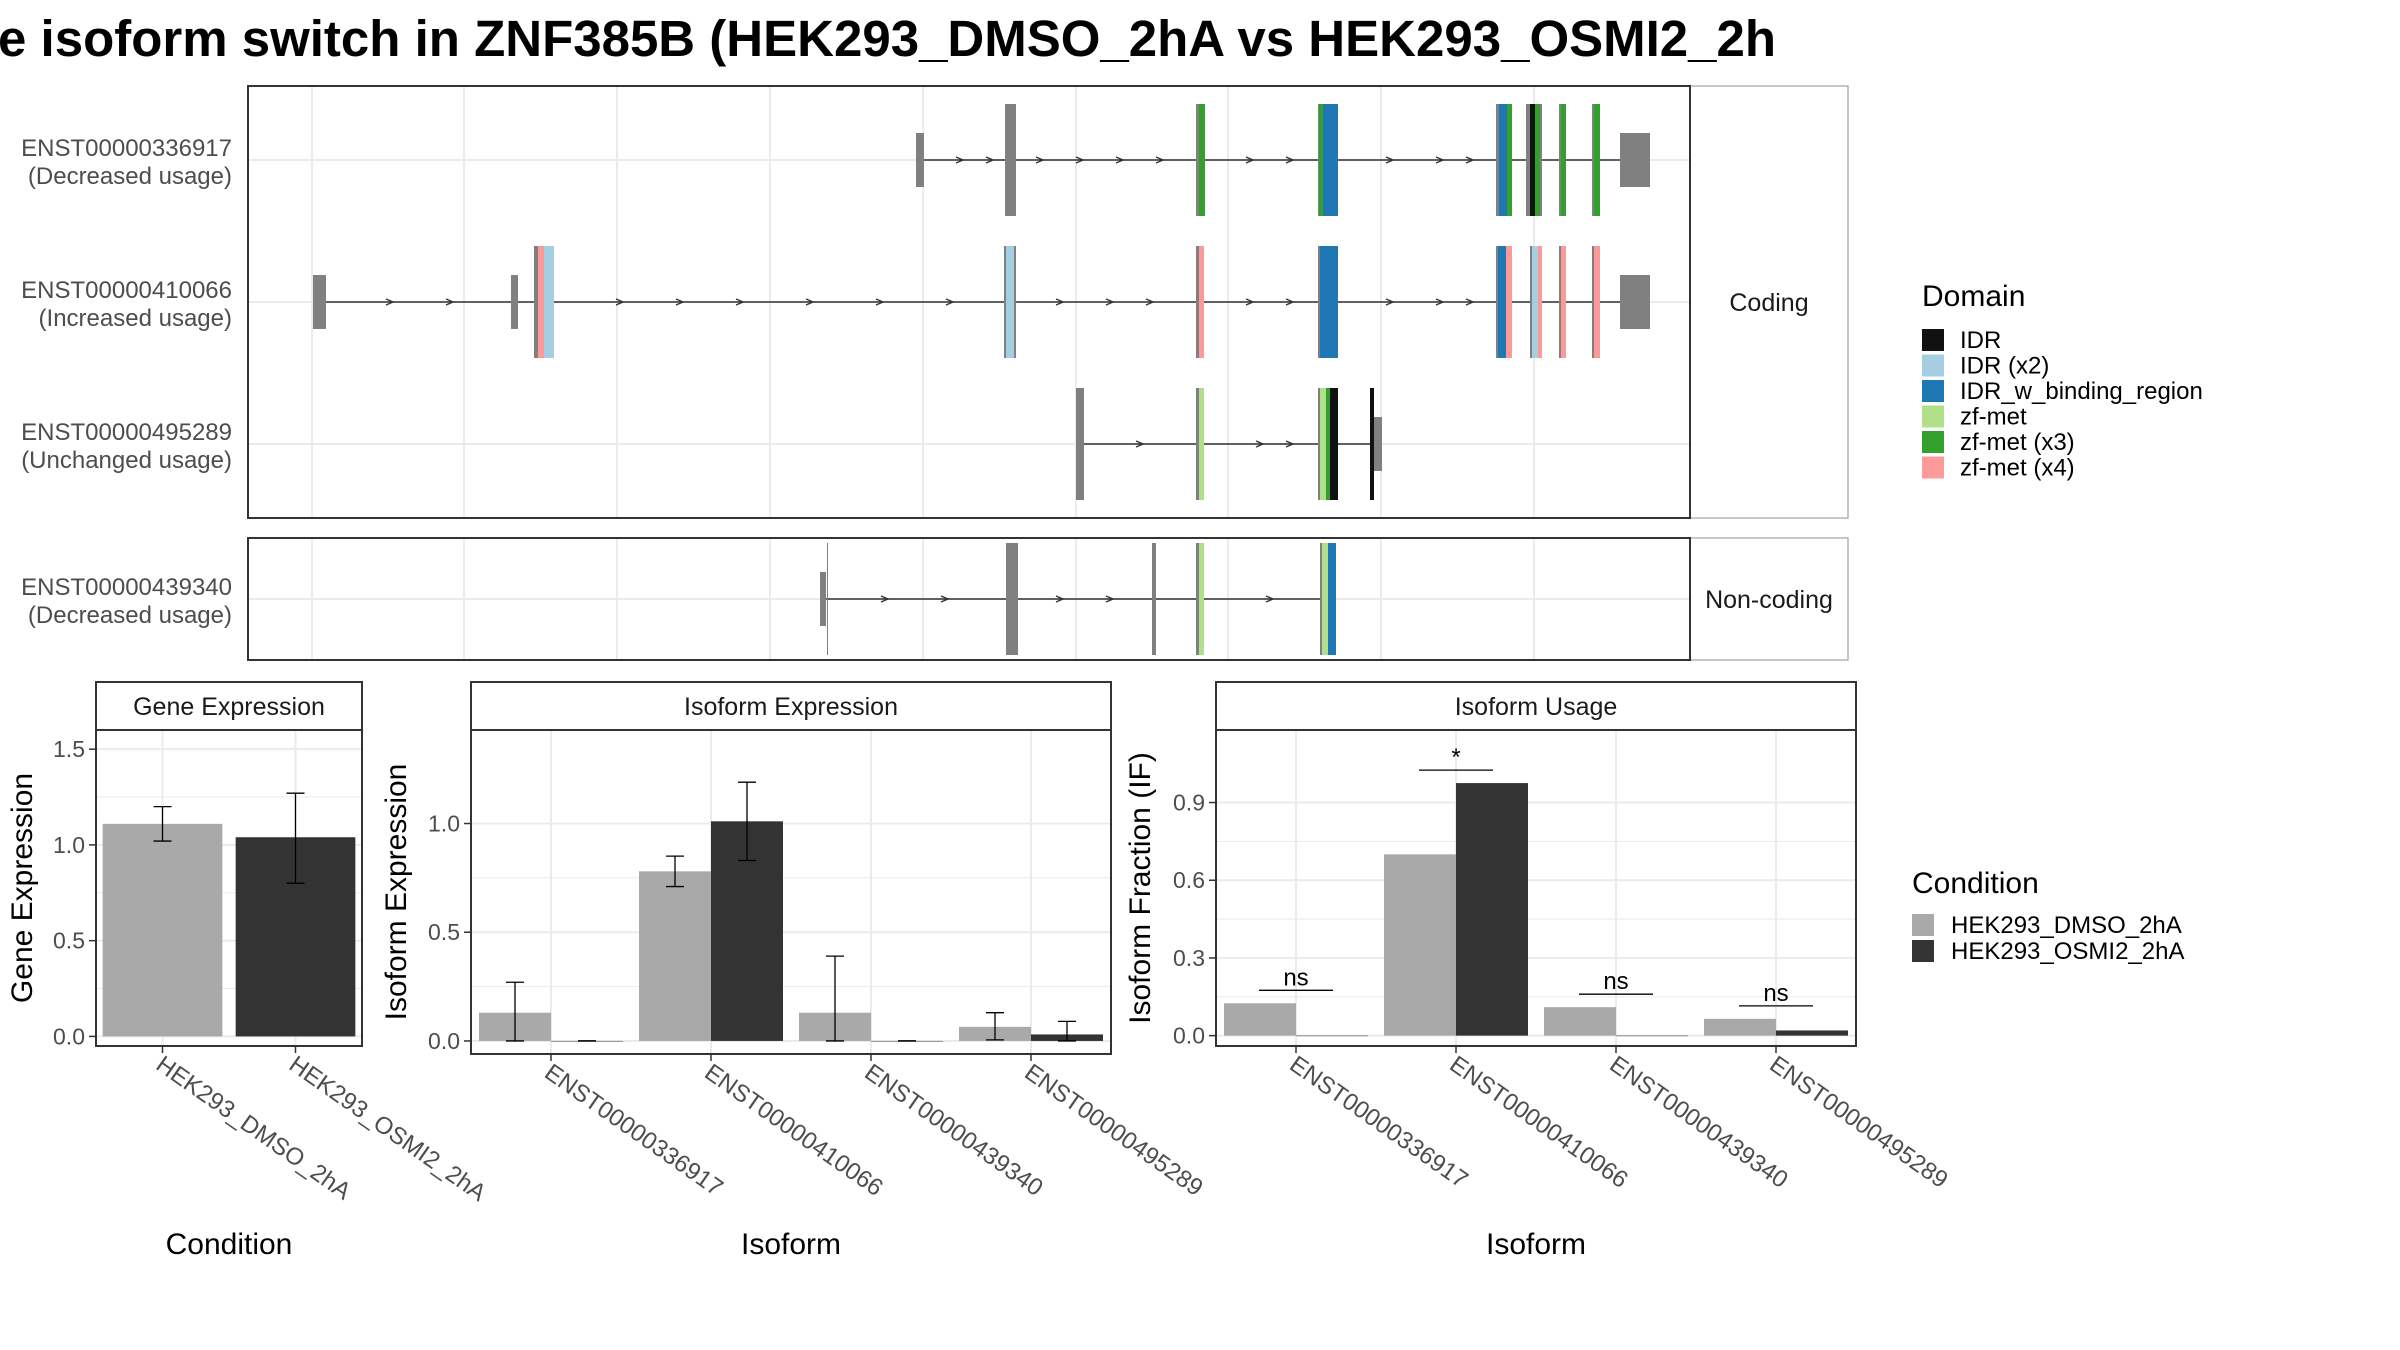  I want to click on transcript-id-label: ENST00000495289, so click(126, 432).